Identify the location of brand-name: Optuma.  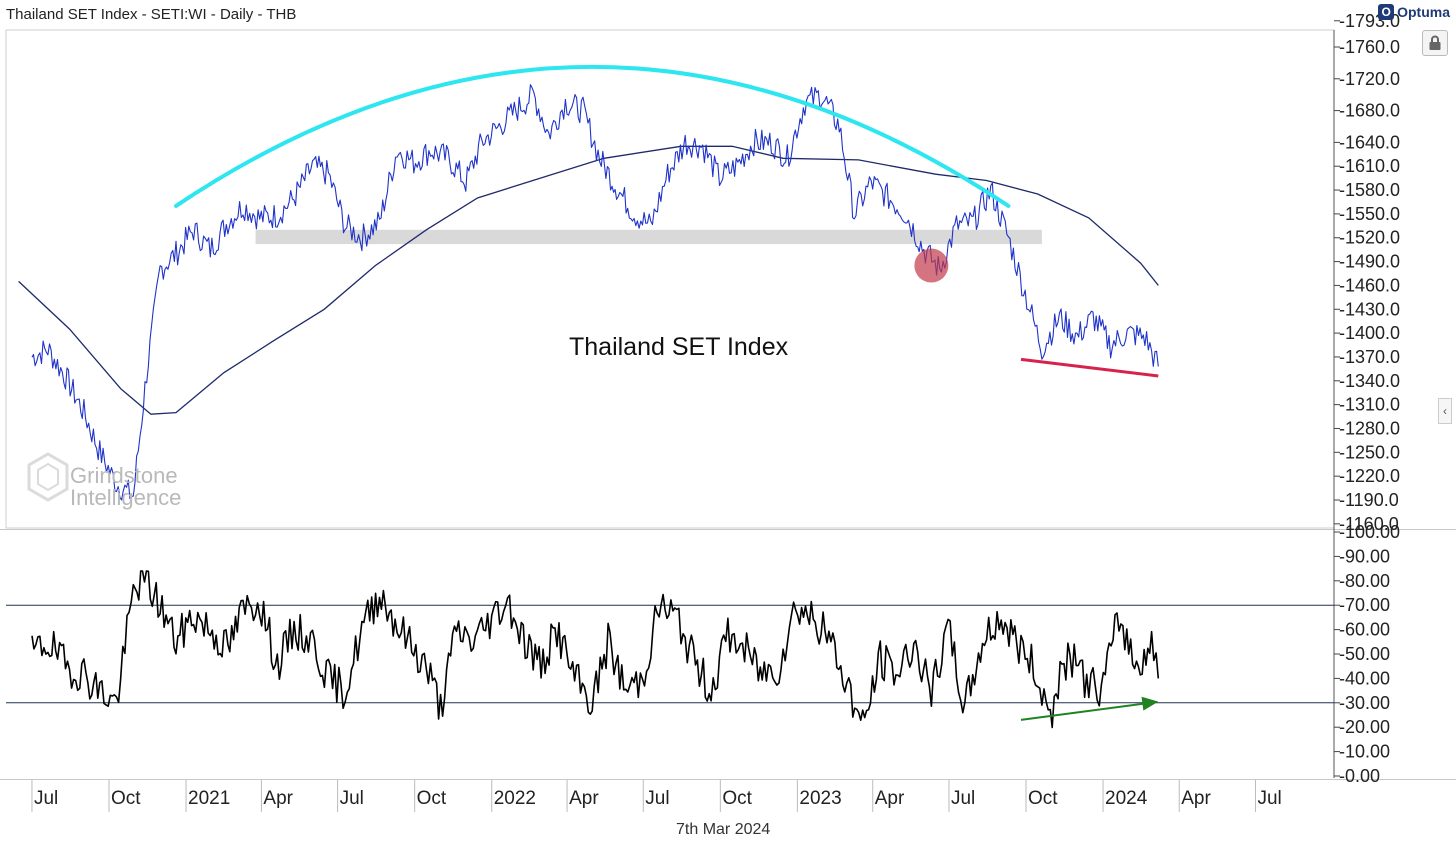
(1423, 12).